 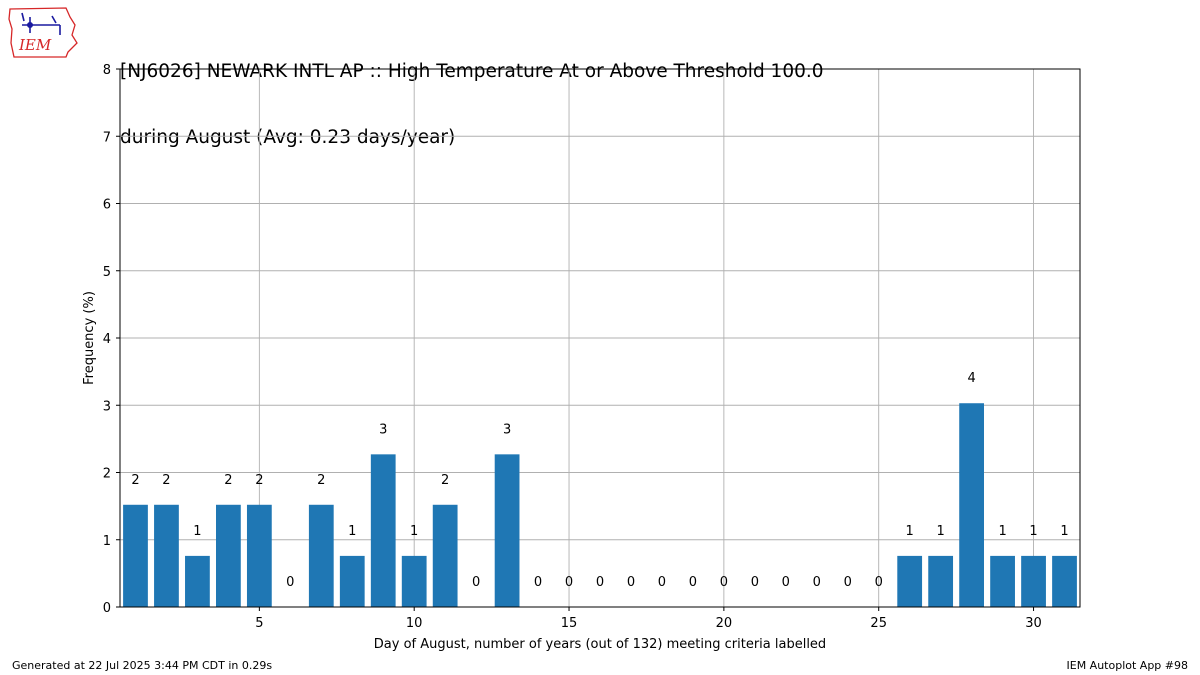 I want to click on y-tick-label: 0, so click(x=107, y=608).